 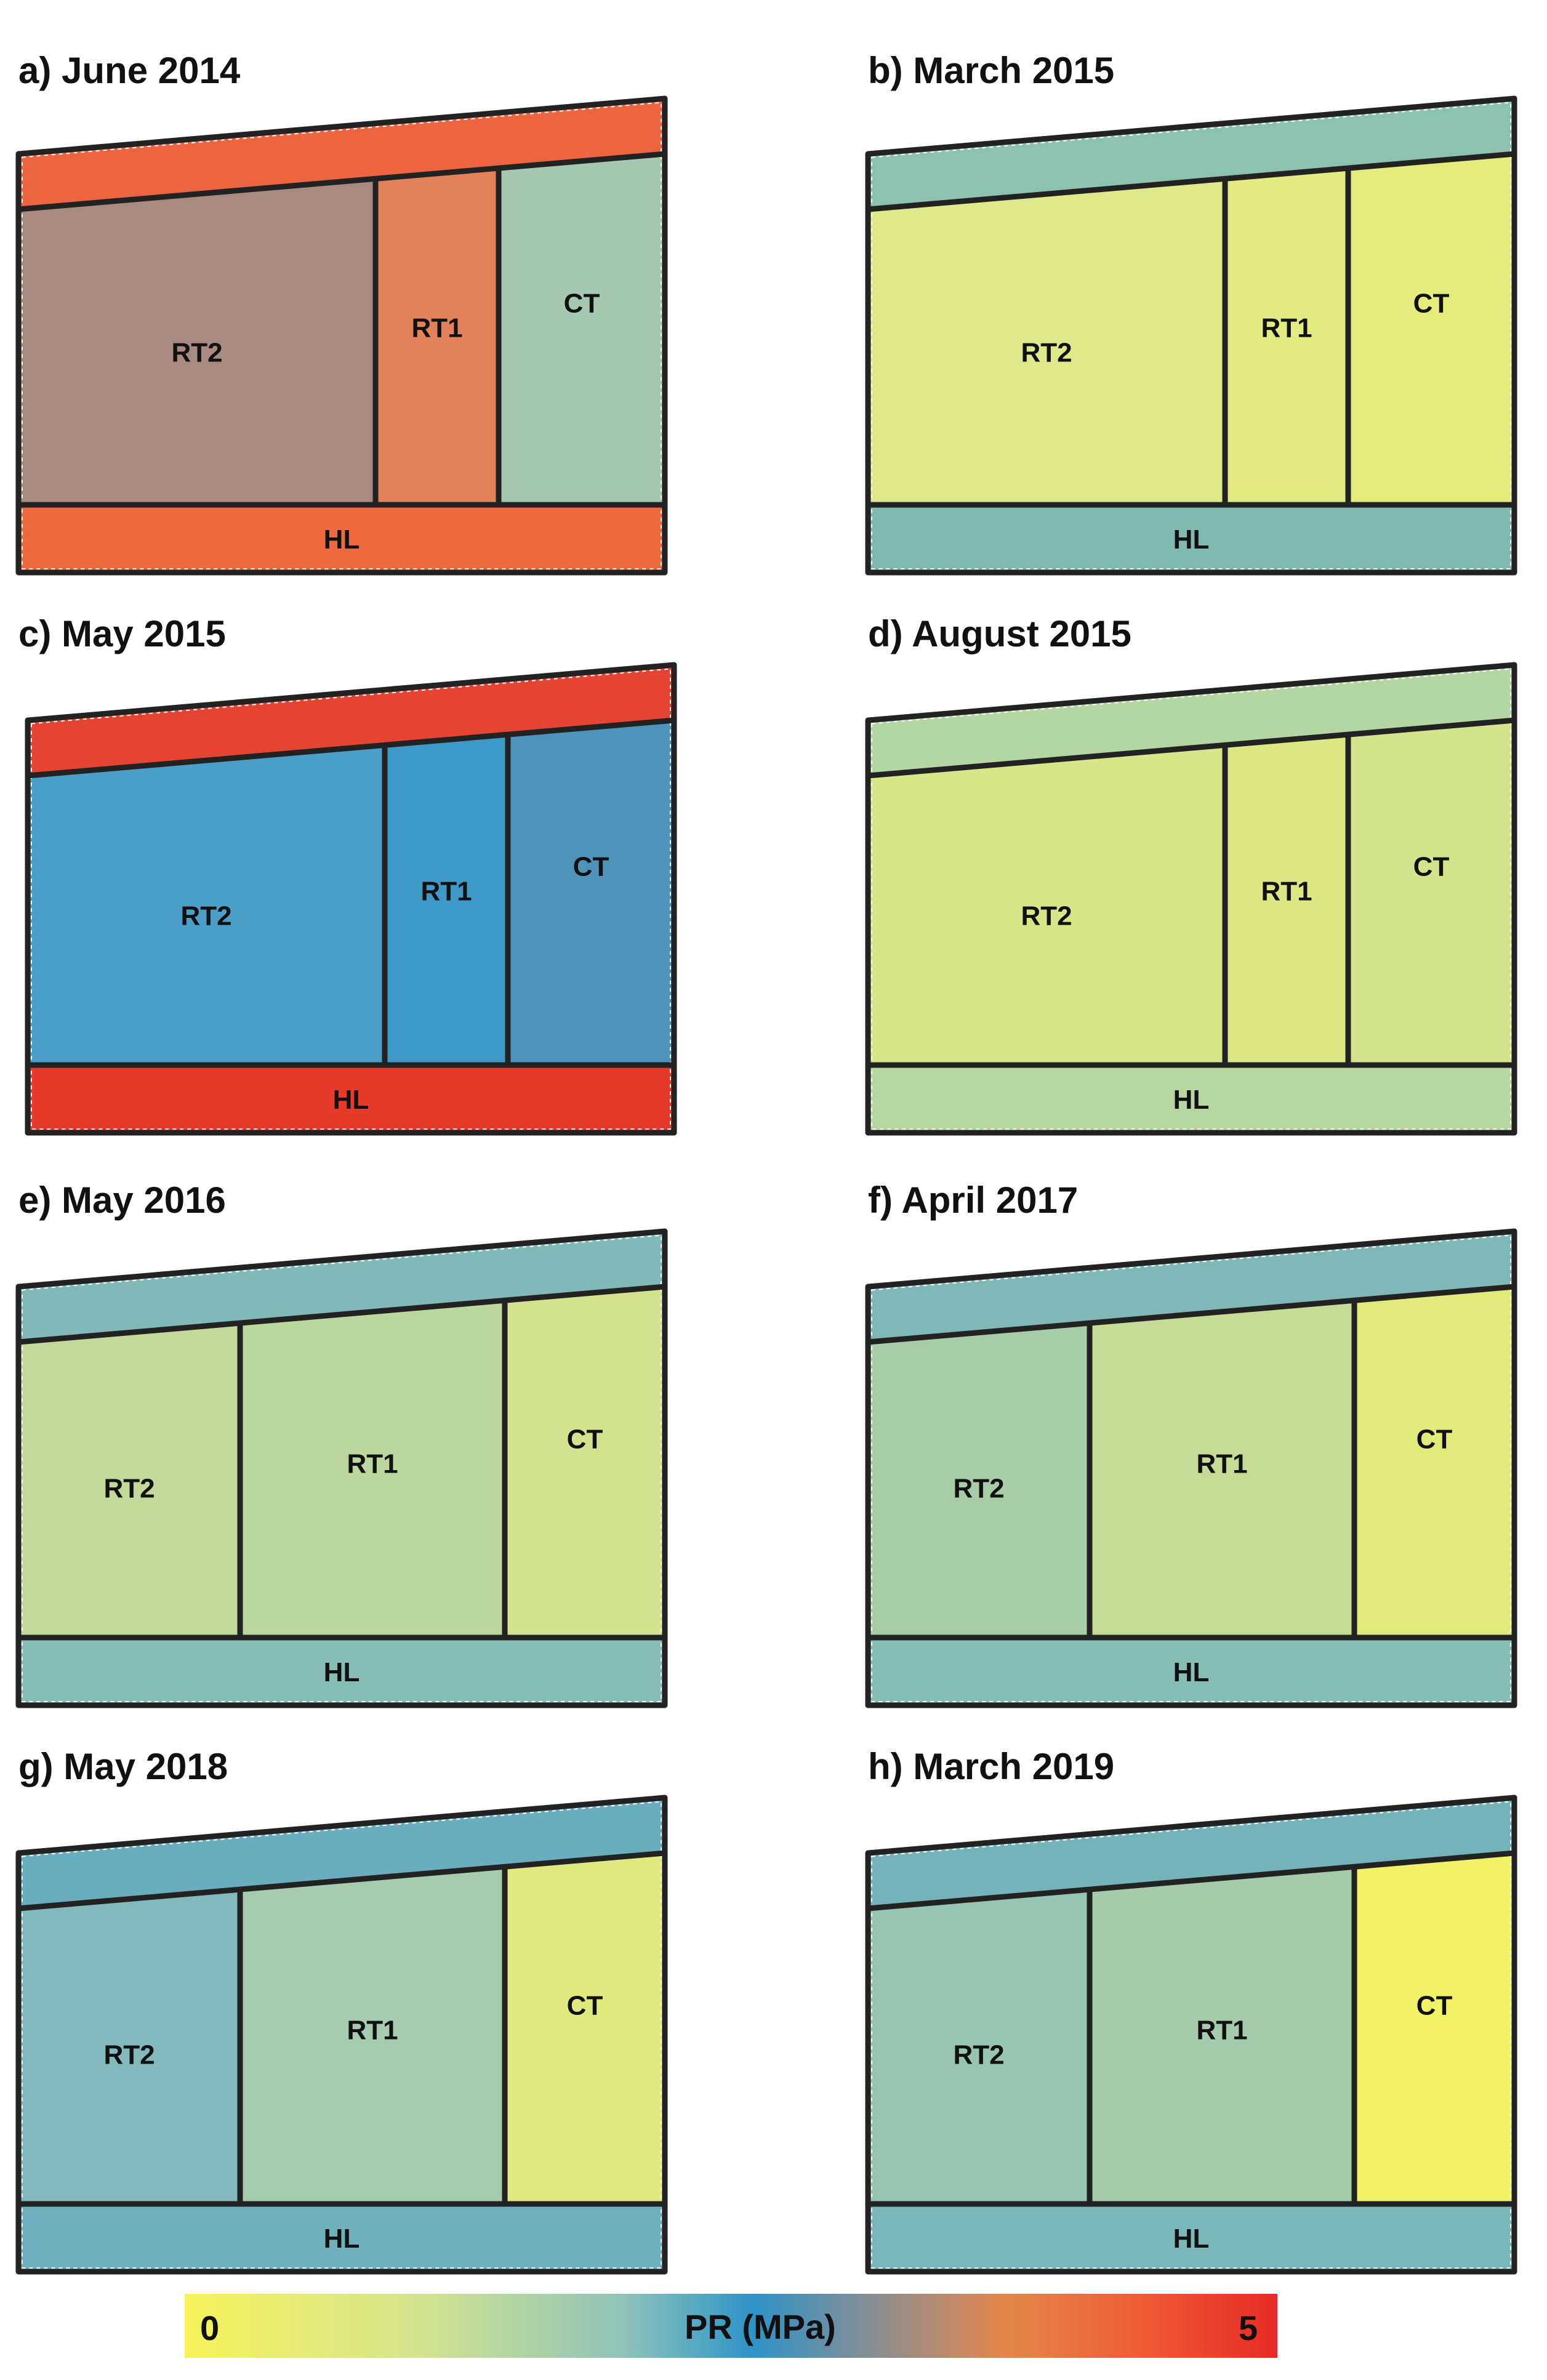 I want to click on panel-7: RT2 RT1 CT HL, so click(x=342, y=2035).